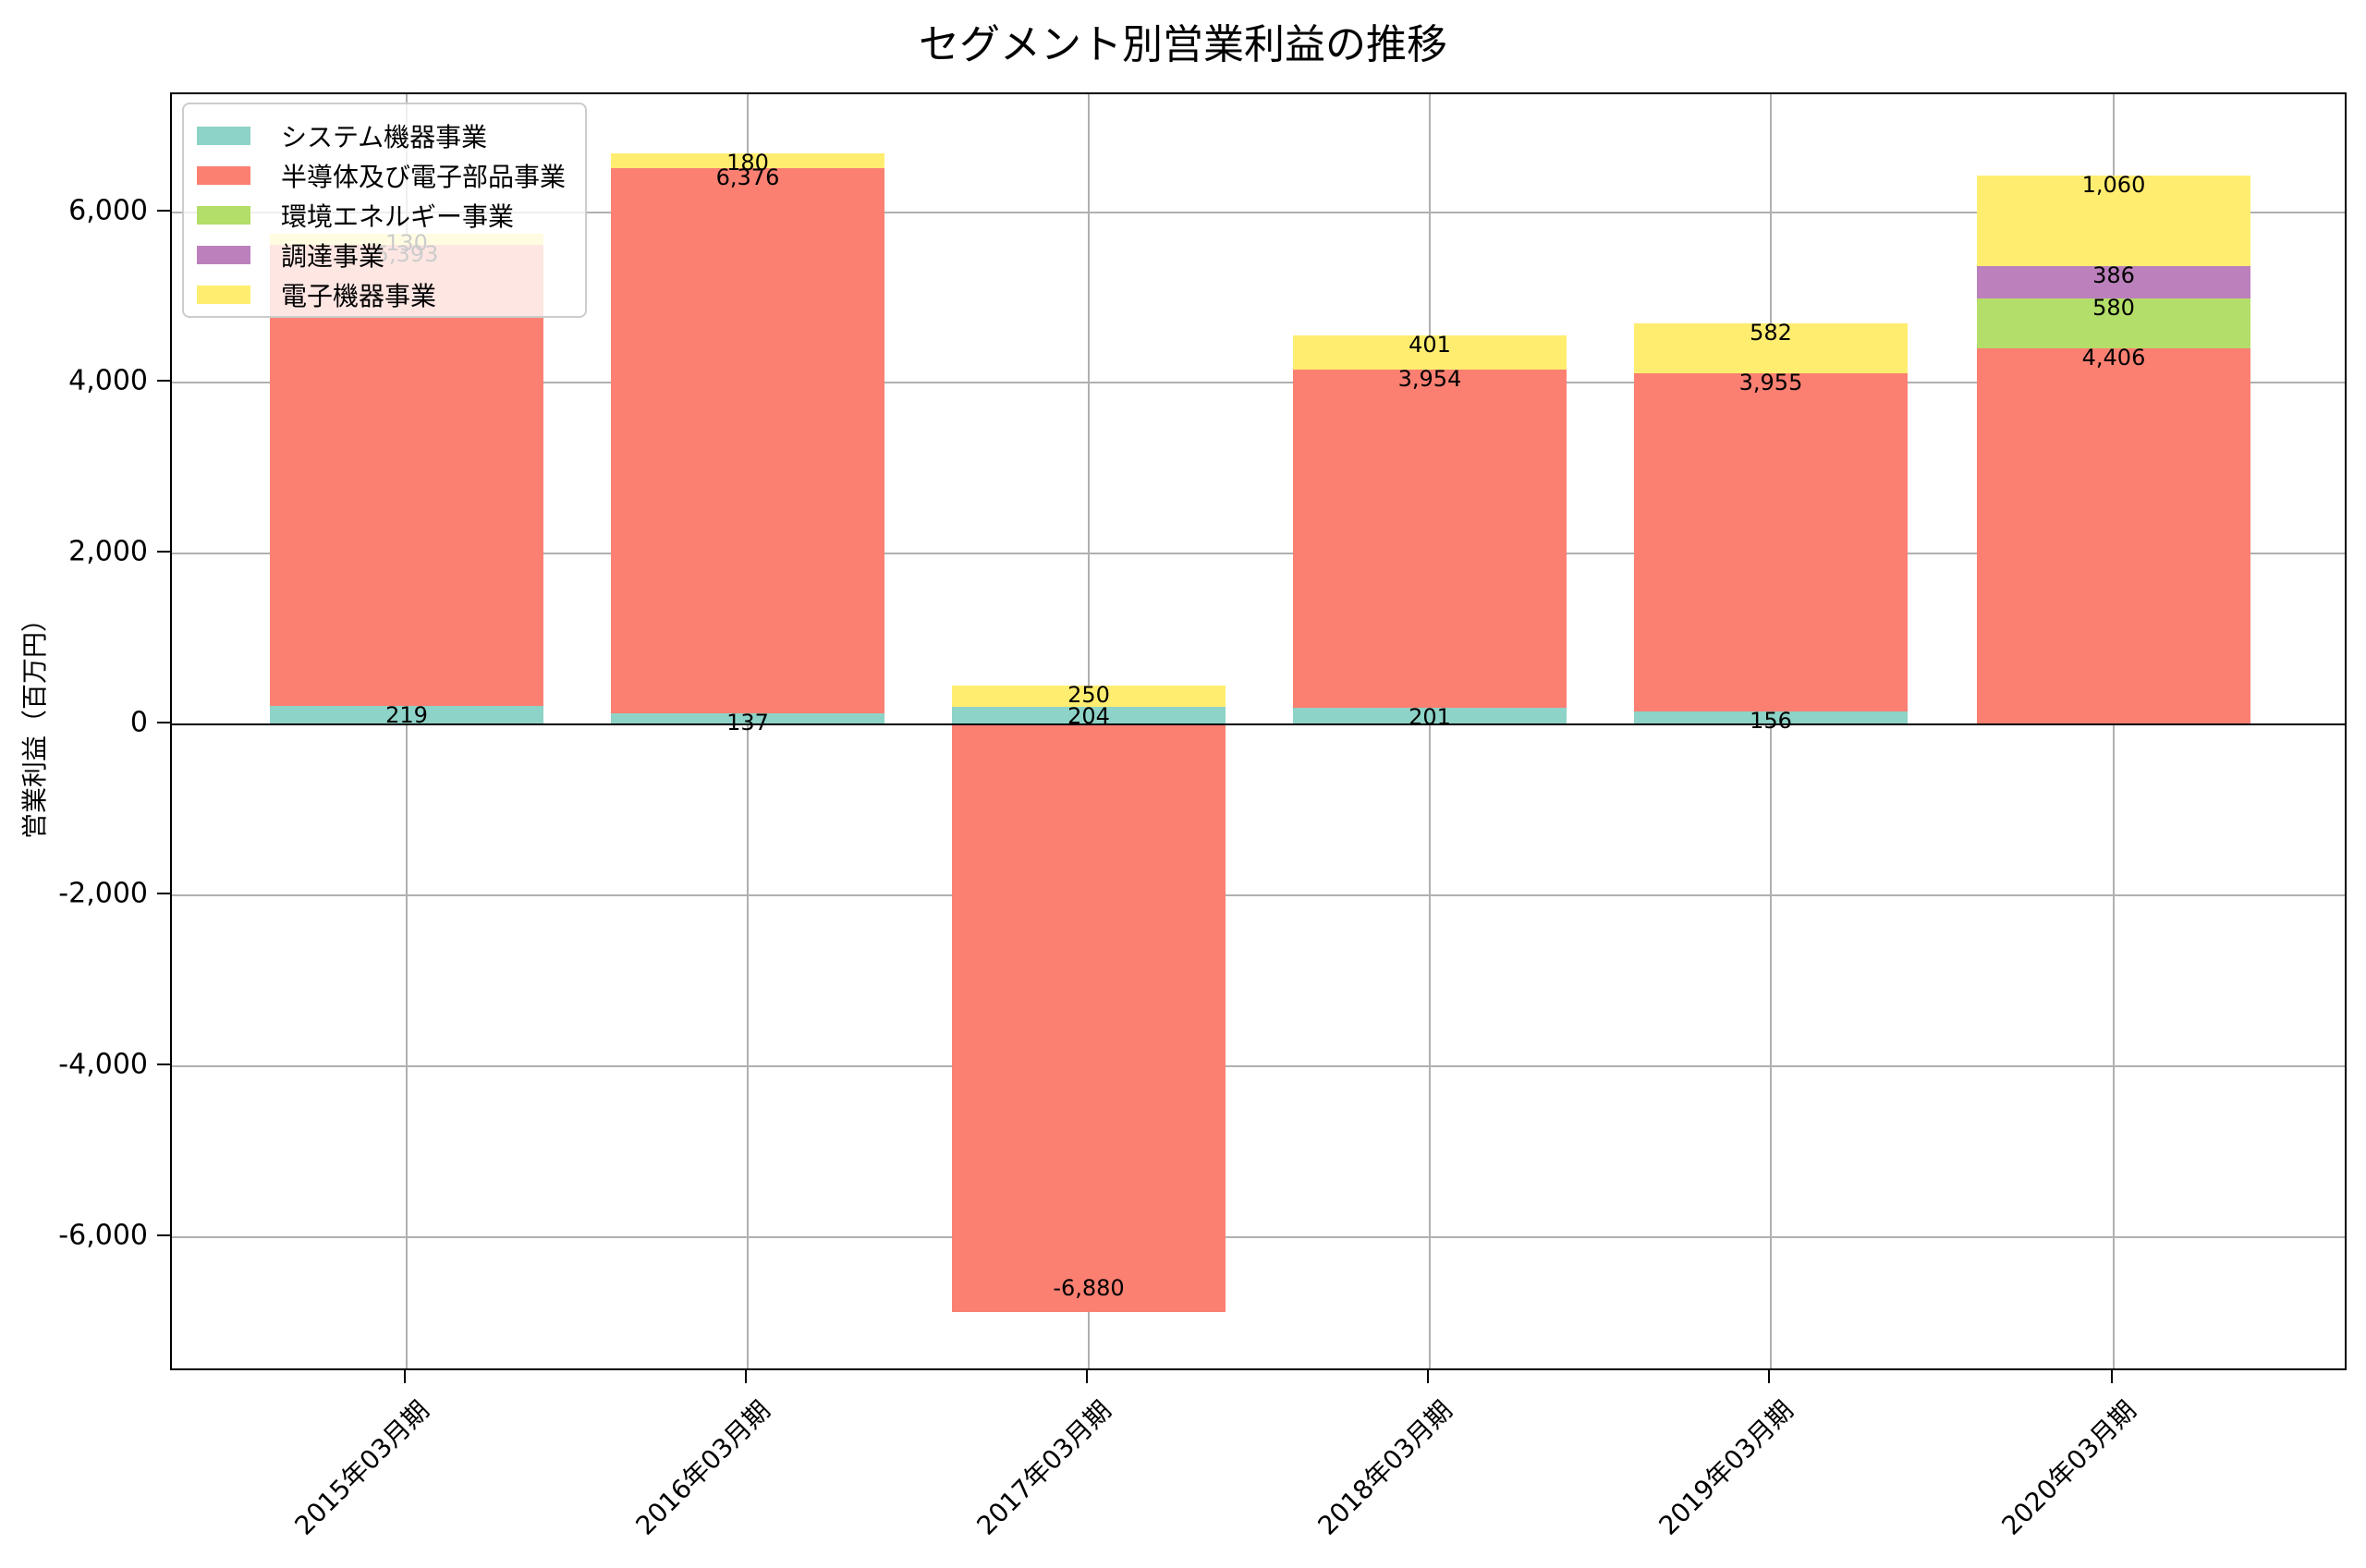 Image resolution: width=2366 pixels, height=1568 pixels. Describe the element at coordinates (1771, 383) in the screenshot. I see `data-label: 3,955` at that location.